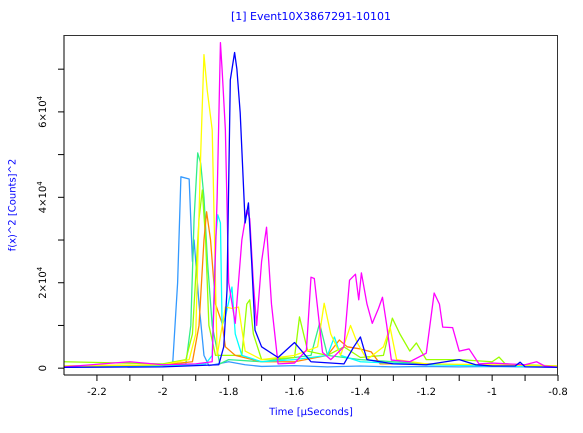 Image resolution: width=583 pixels, height=433 pixels. What do you see at coordinates (492, 392) in the screenshot?
I see `x-tick-label: -1` at bounding box center [492, 392].